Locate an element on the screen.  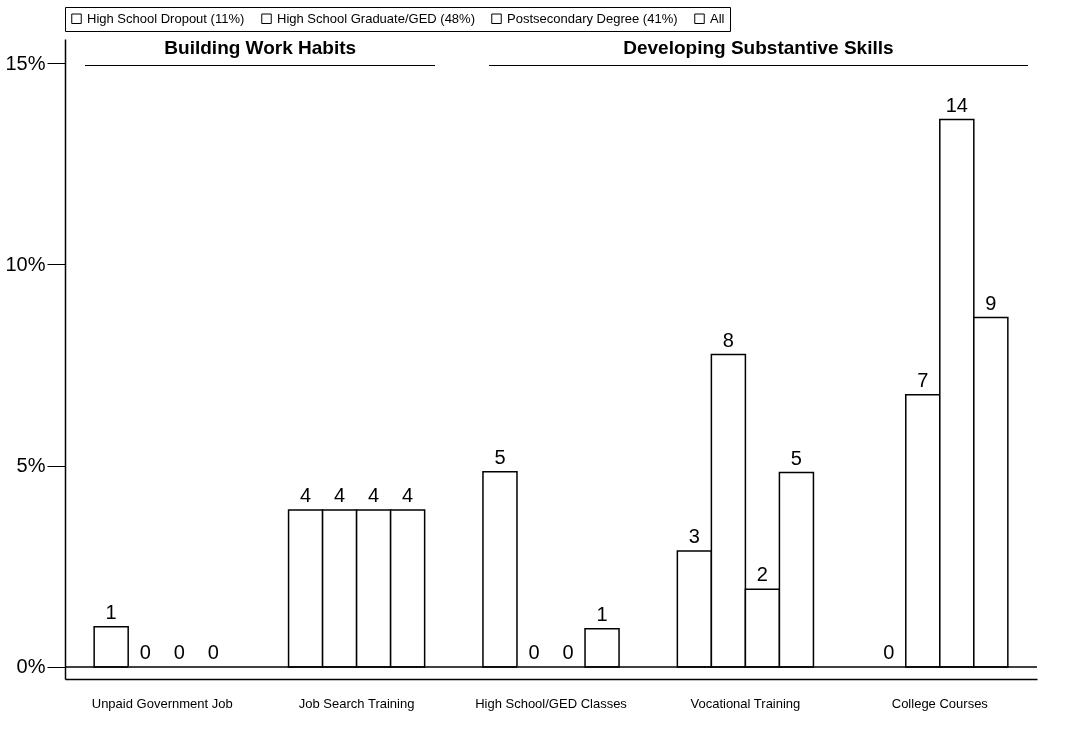
y-tick-label: 5% is located at coordinates (31, 465).